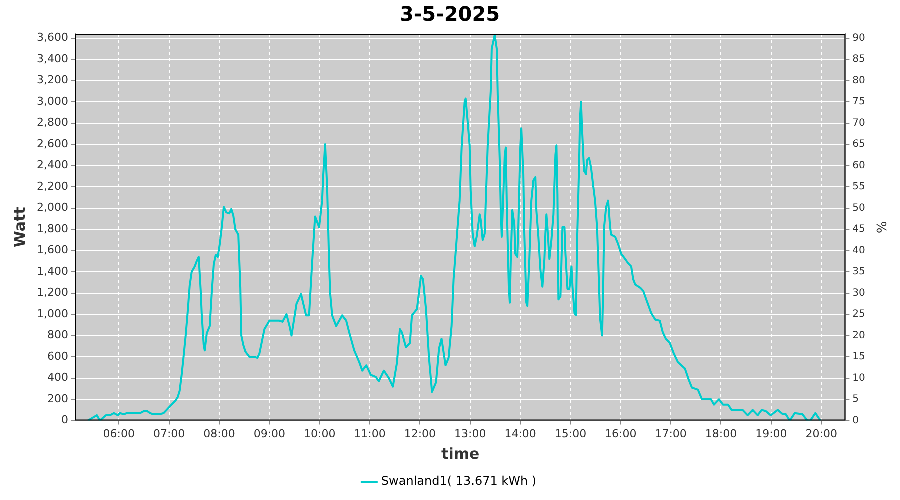 The height and width of the screenshot is (500, 900). What do you see at coordinates (320, 433) in the screenshot?
I see `x-tick-label: 10:00` at bounding box center [320, 433].